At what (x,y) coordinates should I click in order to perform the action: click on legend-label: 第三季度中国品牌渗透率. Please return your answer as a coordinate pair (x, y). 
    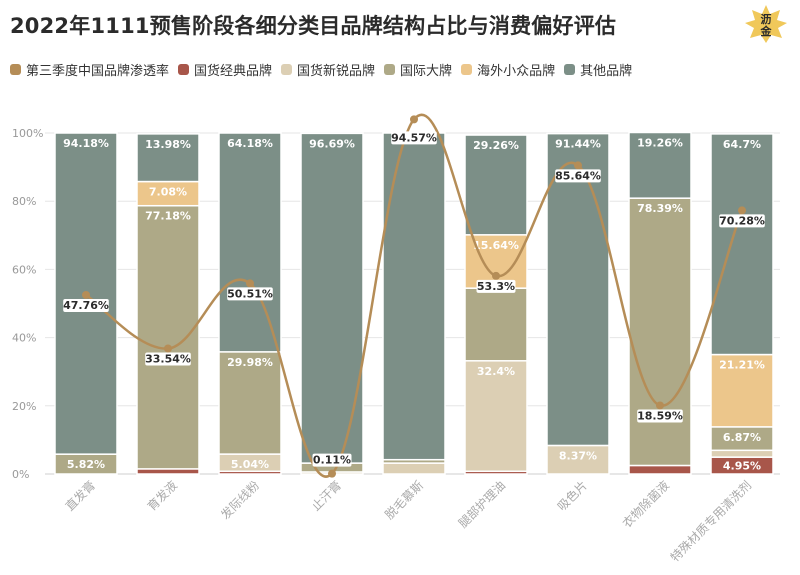
    Looking at the image, I should click on (98, 71).